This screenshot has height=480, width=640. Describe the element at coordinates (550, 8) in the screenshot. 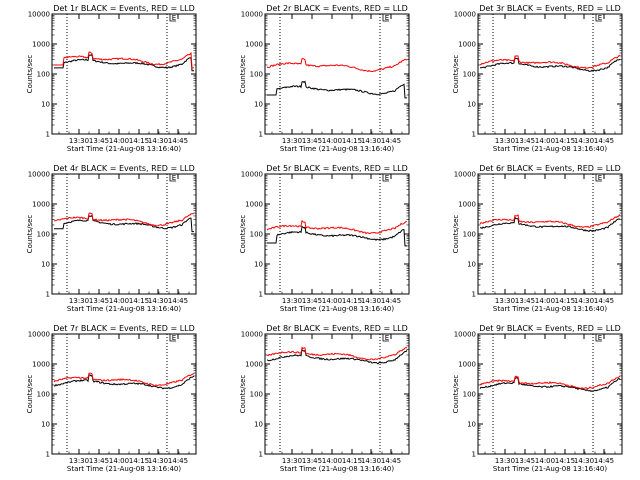

I see `panel-title: Det 3r BLACK = Events, RED = LLD` at that location.